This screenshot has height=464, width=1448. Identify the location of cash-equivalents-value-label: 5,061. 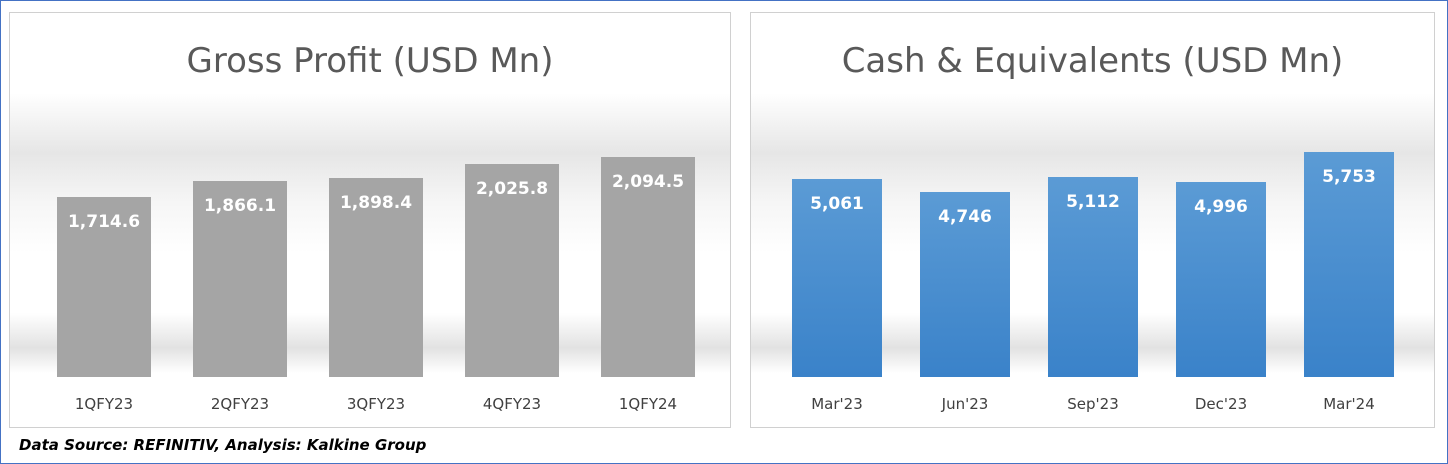
(837, 204).